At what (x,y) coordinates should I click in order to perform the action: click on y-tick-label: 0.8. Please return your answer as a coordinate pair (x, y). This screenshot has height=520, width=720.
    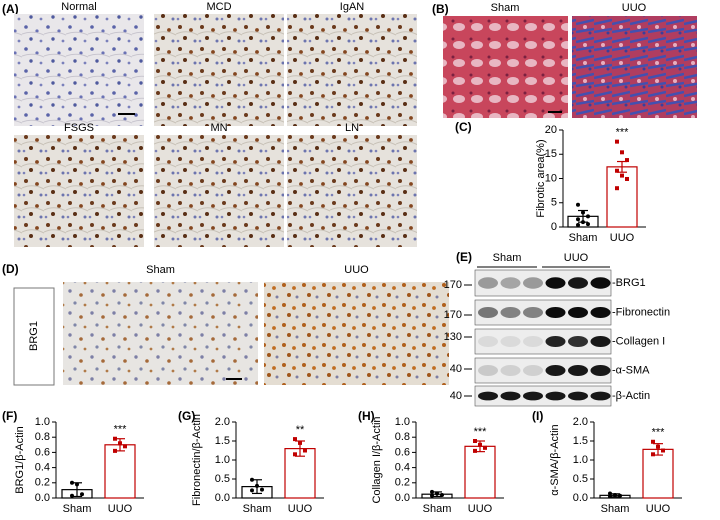
    Looking at the image, I should click on (42, 437).